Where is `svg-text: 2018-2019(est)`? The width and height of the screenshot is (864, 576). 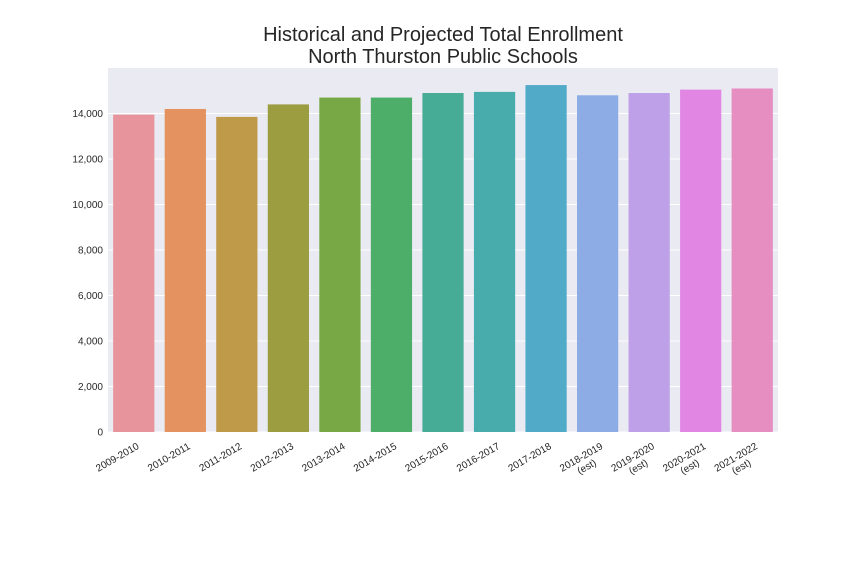
svg-text: 2018-2019(est) is located at coordinates (584, 462).